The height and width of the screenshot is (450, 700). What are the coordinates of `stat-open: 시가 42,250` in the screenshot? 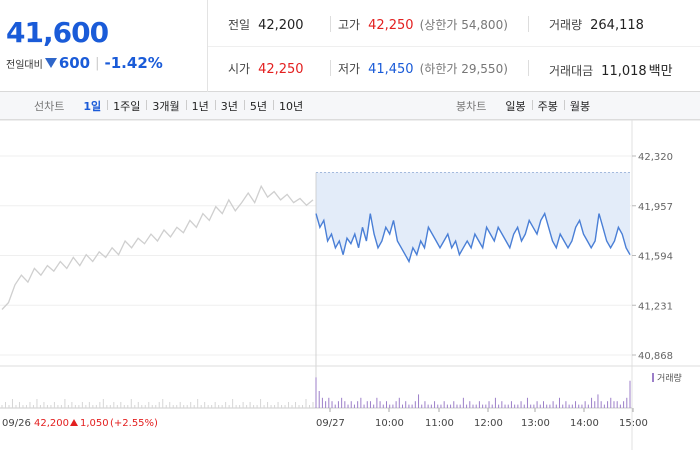 It's located at (266, 68).